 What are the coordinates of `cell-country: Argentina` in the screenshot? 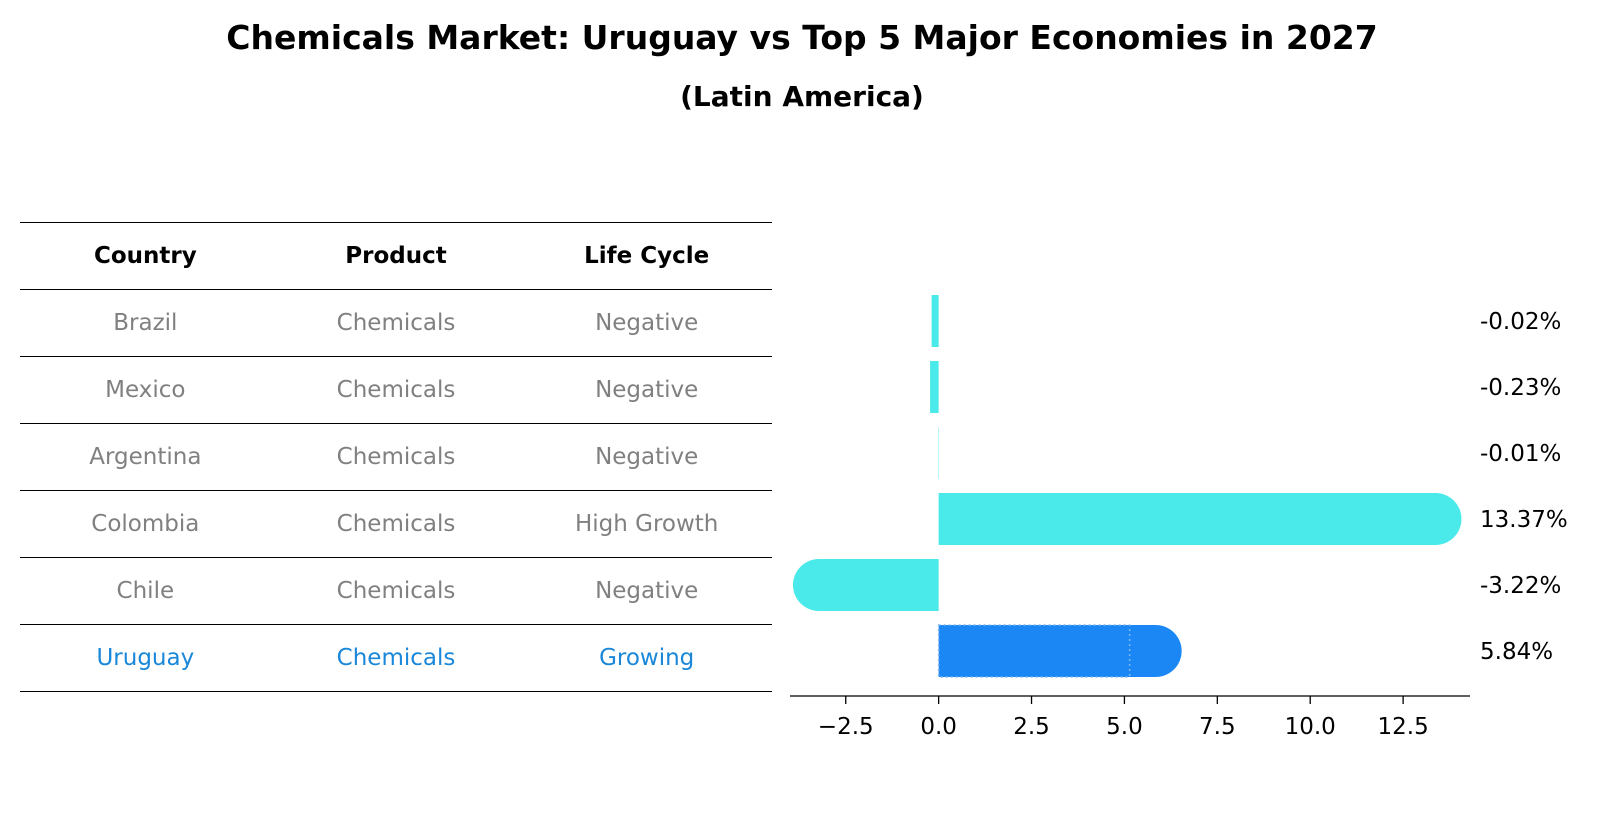 It's located at (145, 457).